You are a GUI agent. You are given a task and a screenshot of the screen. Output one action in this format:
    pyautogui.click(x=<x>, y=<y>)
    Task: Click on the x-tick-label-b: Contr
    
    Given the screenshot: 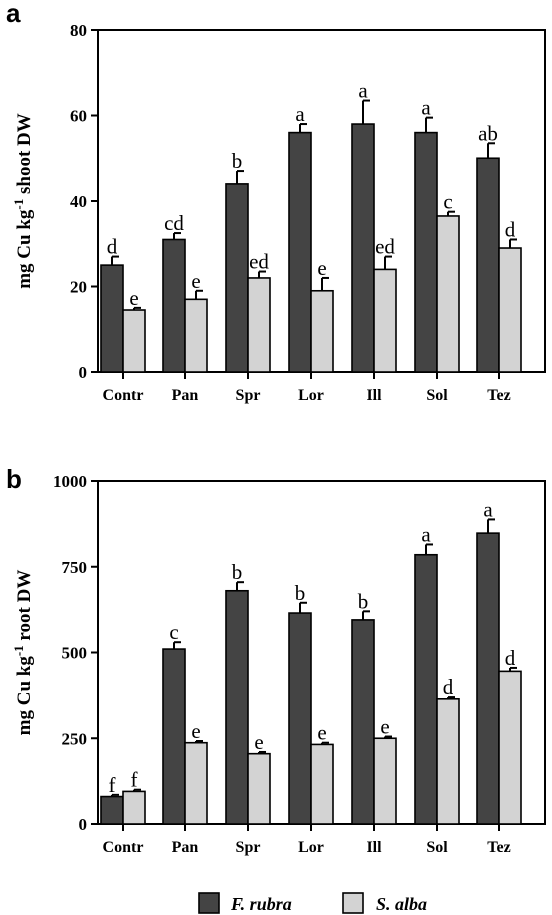 What is the action you would take?
    pyautogui.click(x=123, y=847)
    